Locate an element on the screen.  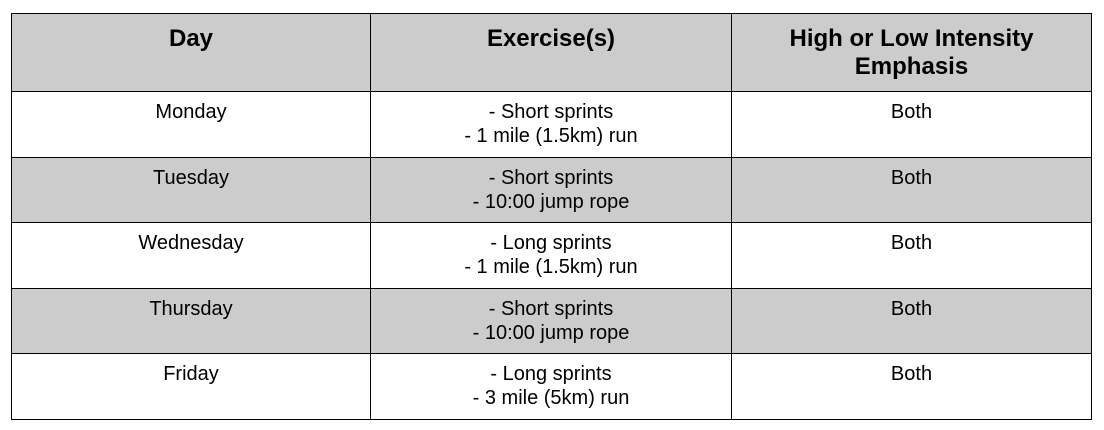
column-header-intensity-line1: High or Low Intensity is located at coordinates (911, 38).